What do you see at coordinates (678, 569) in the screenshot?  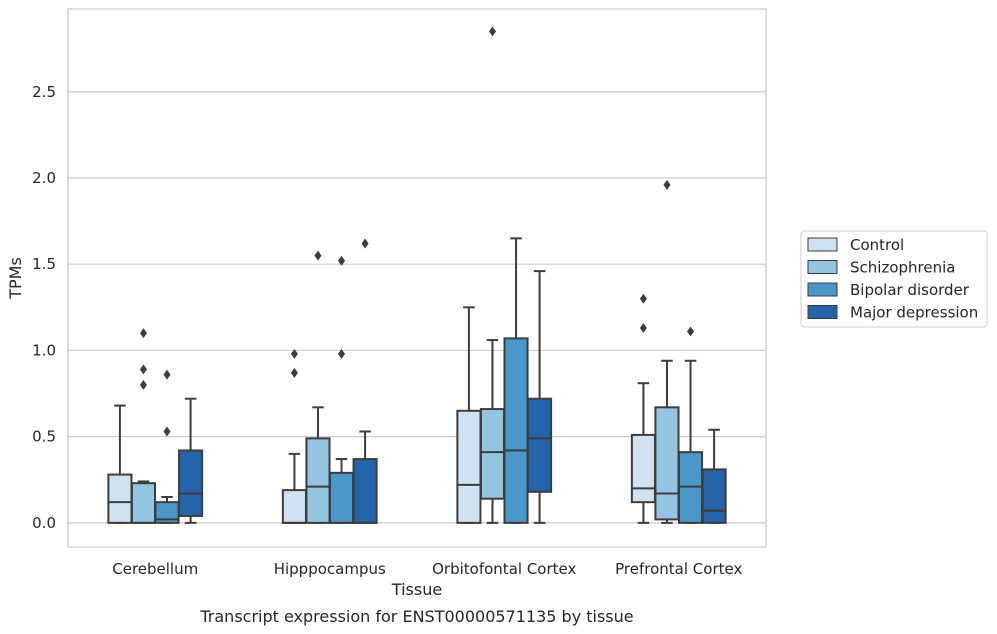 I see `x-tick-label: Prefrontal Cortex` at bounding box center [678, 569].